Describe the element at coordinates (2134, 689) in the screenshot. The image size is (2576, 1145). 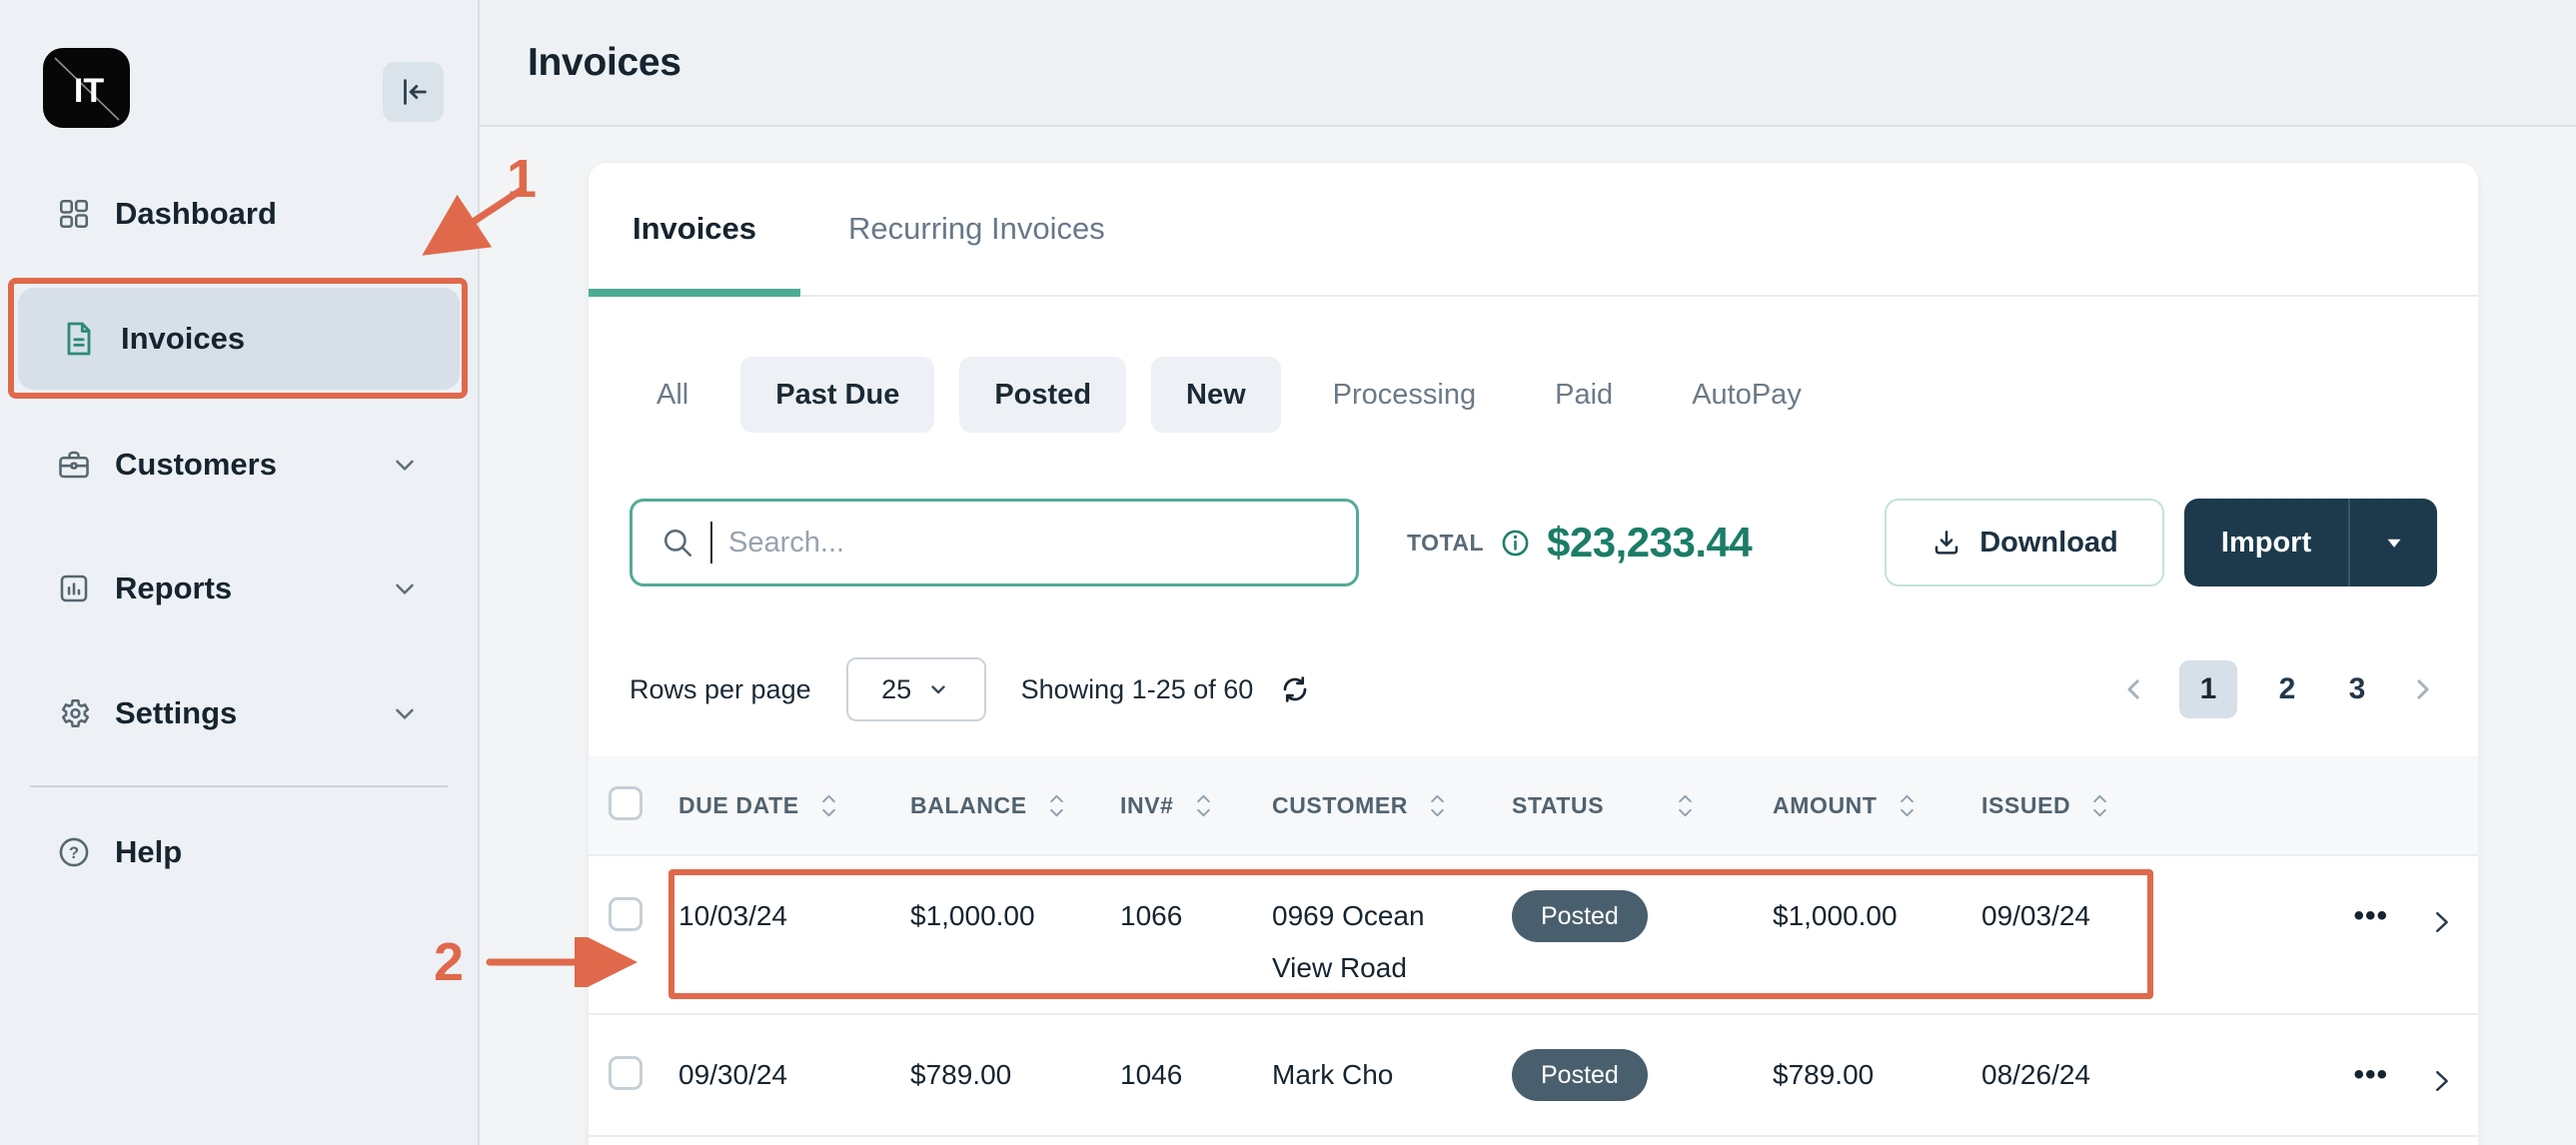
I see `previous-page-icon` at that location.